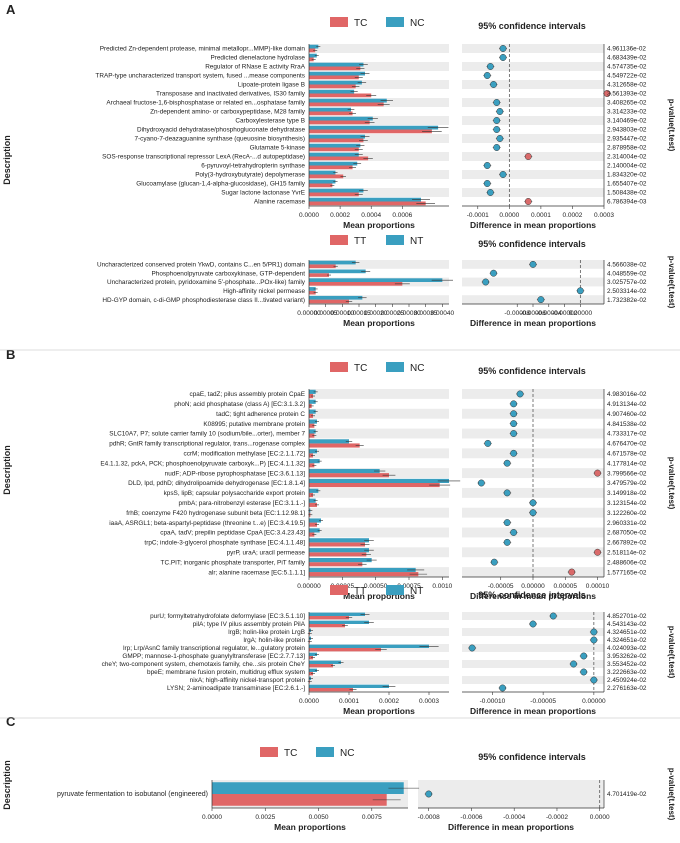  I want to click on legend-label: NC, so click(417, 368).